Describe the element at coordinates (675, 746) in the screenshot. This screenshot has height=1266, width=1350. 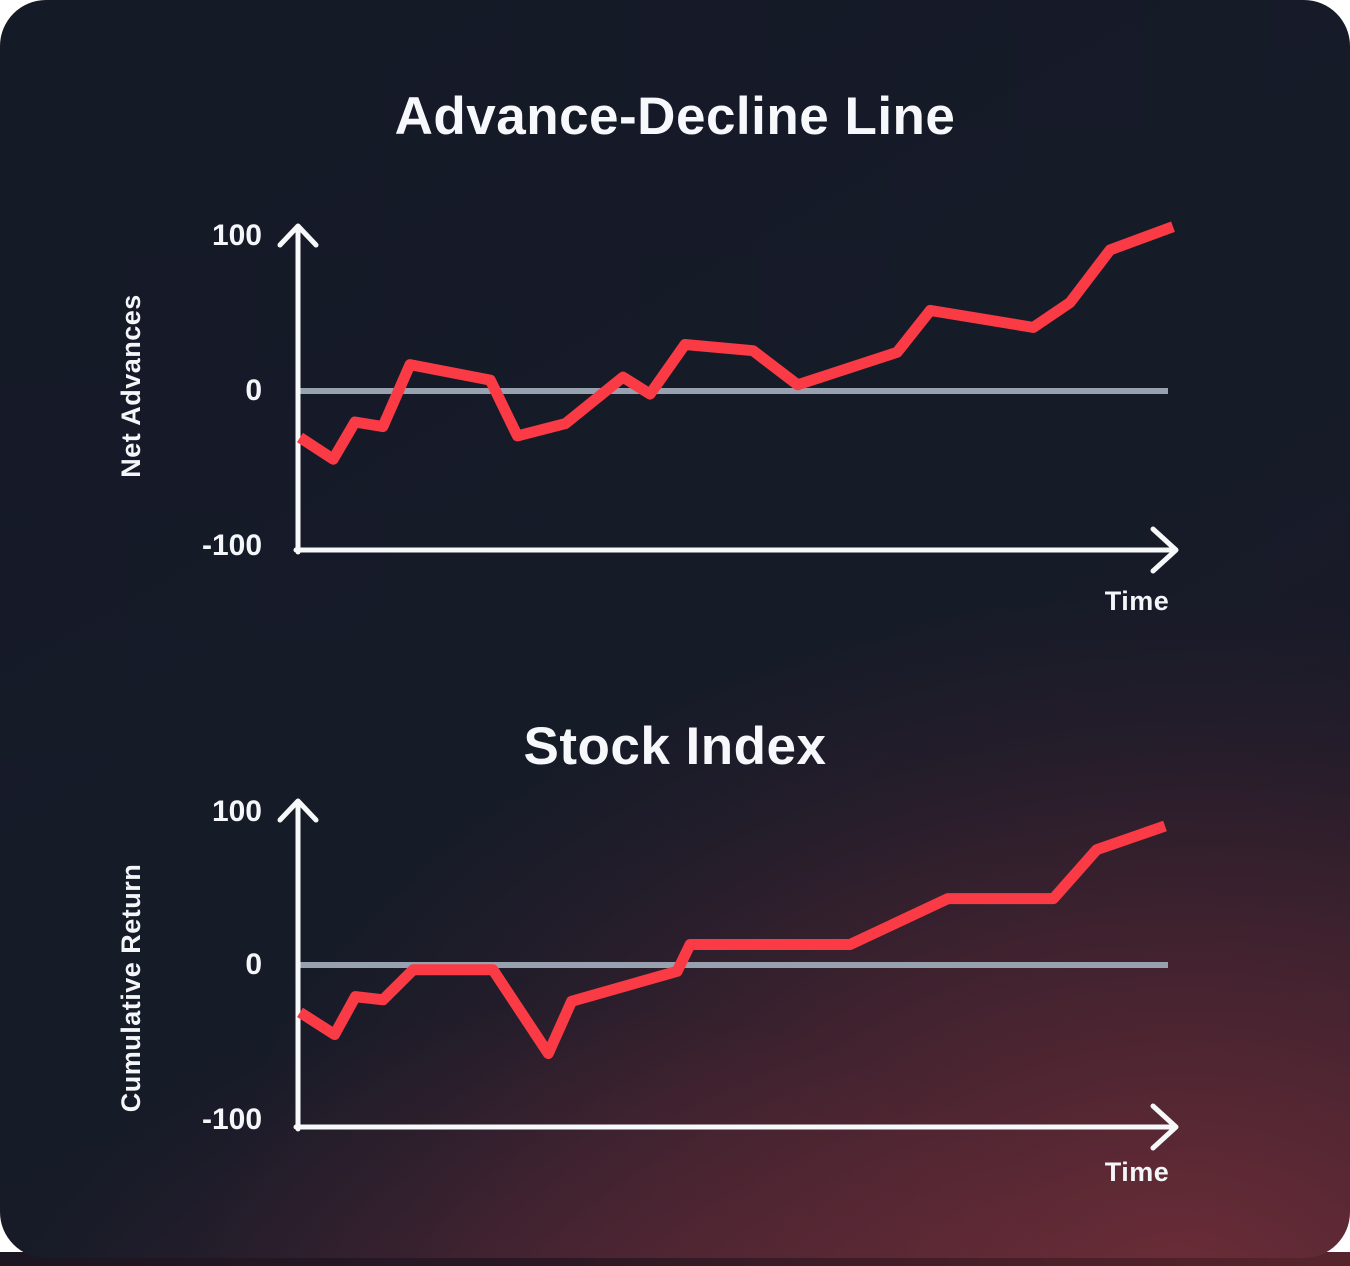
I see `chart-title-stock-index: Stock Index` at that location.